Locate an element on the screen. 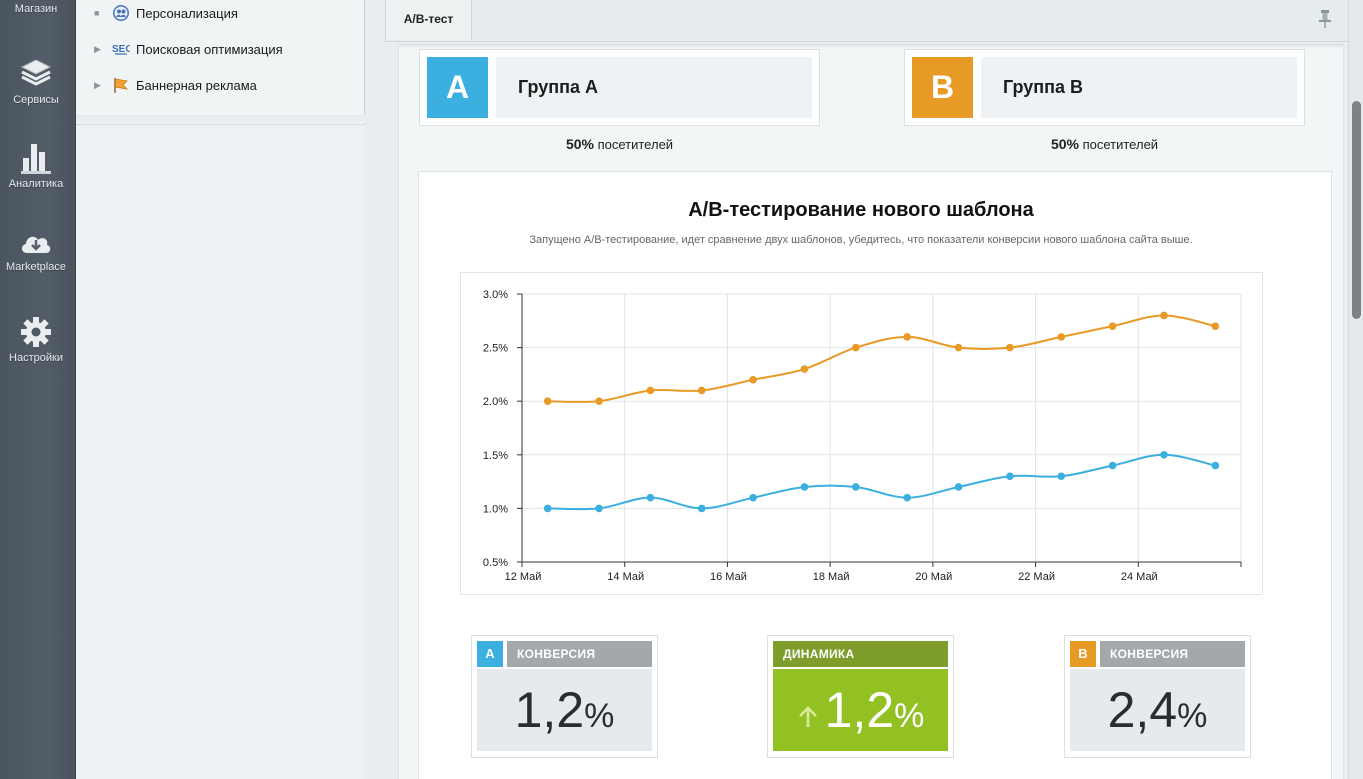  tree-item-label: Поисковая оптимизация is located at coordinates (209, 49).